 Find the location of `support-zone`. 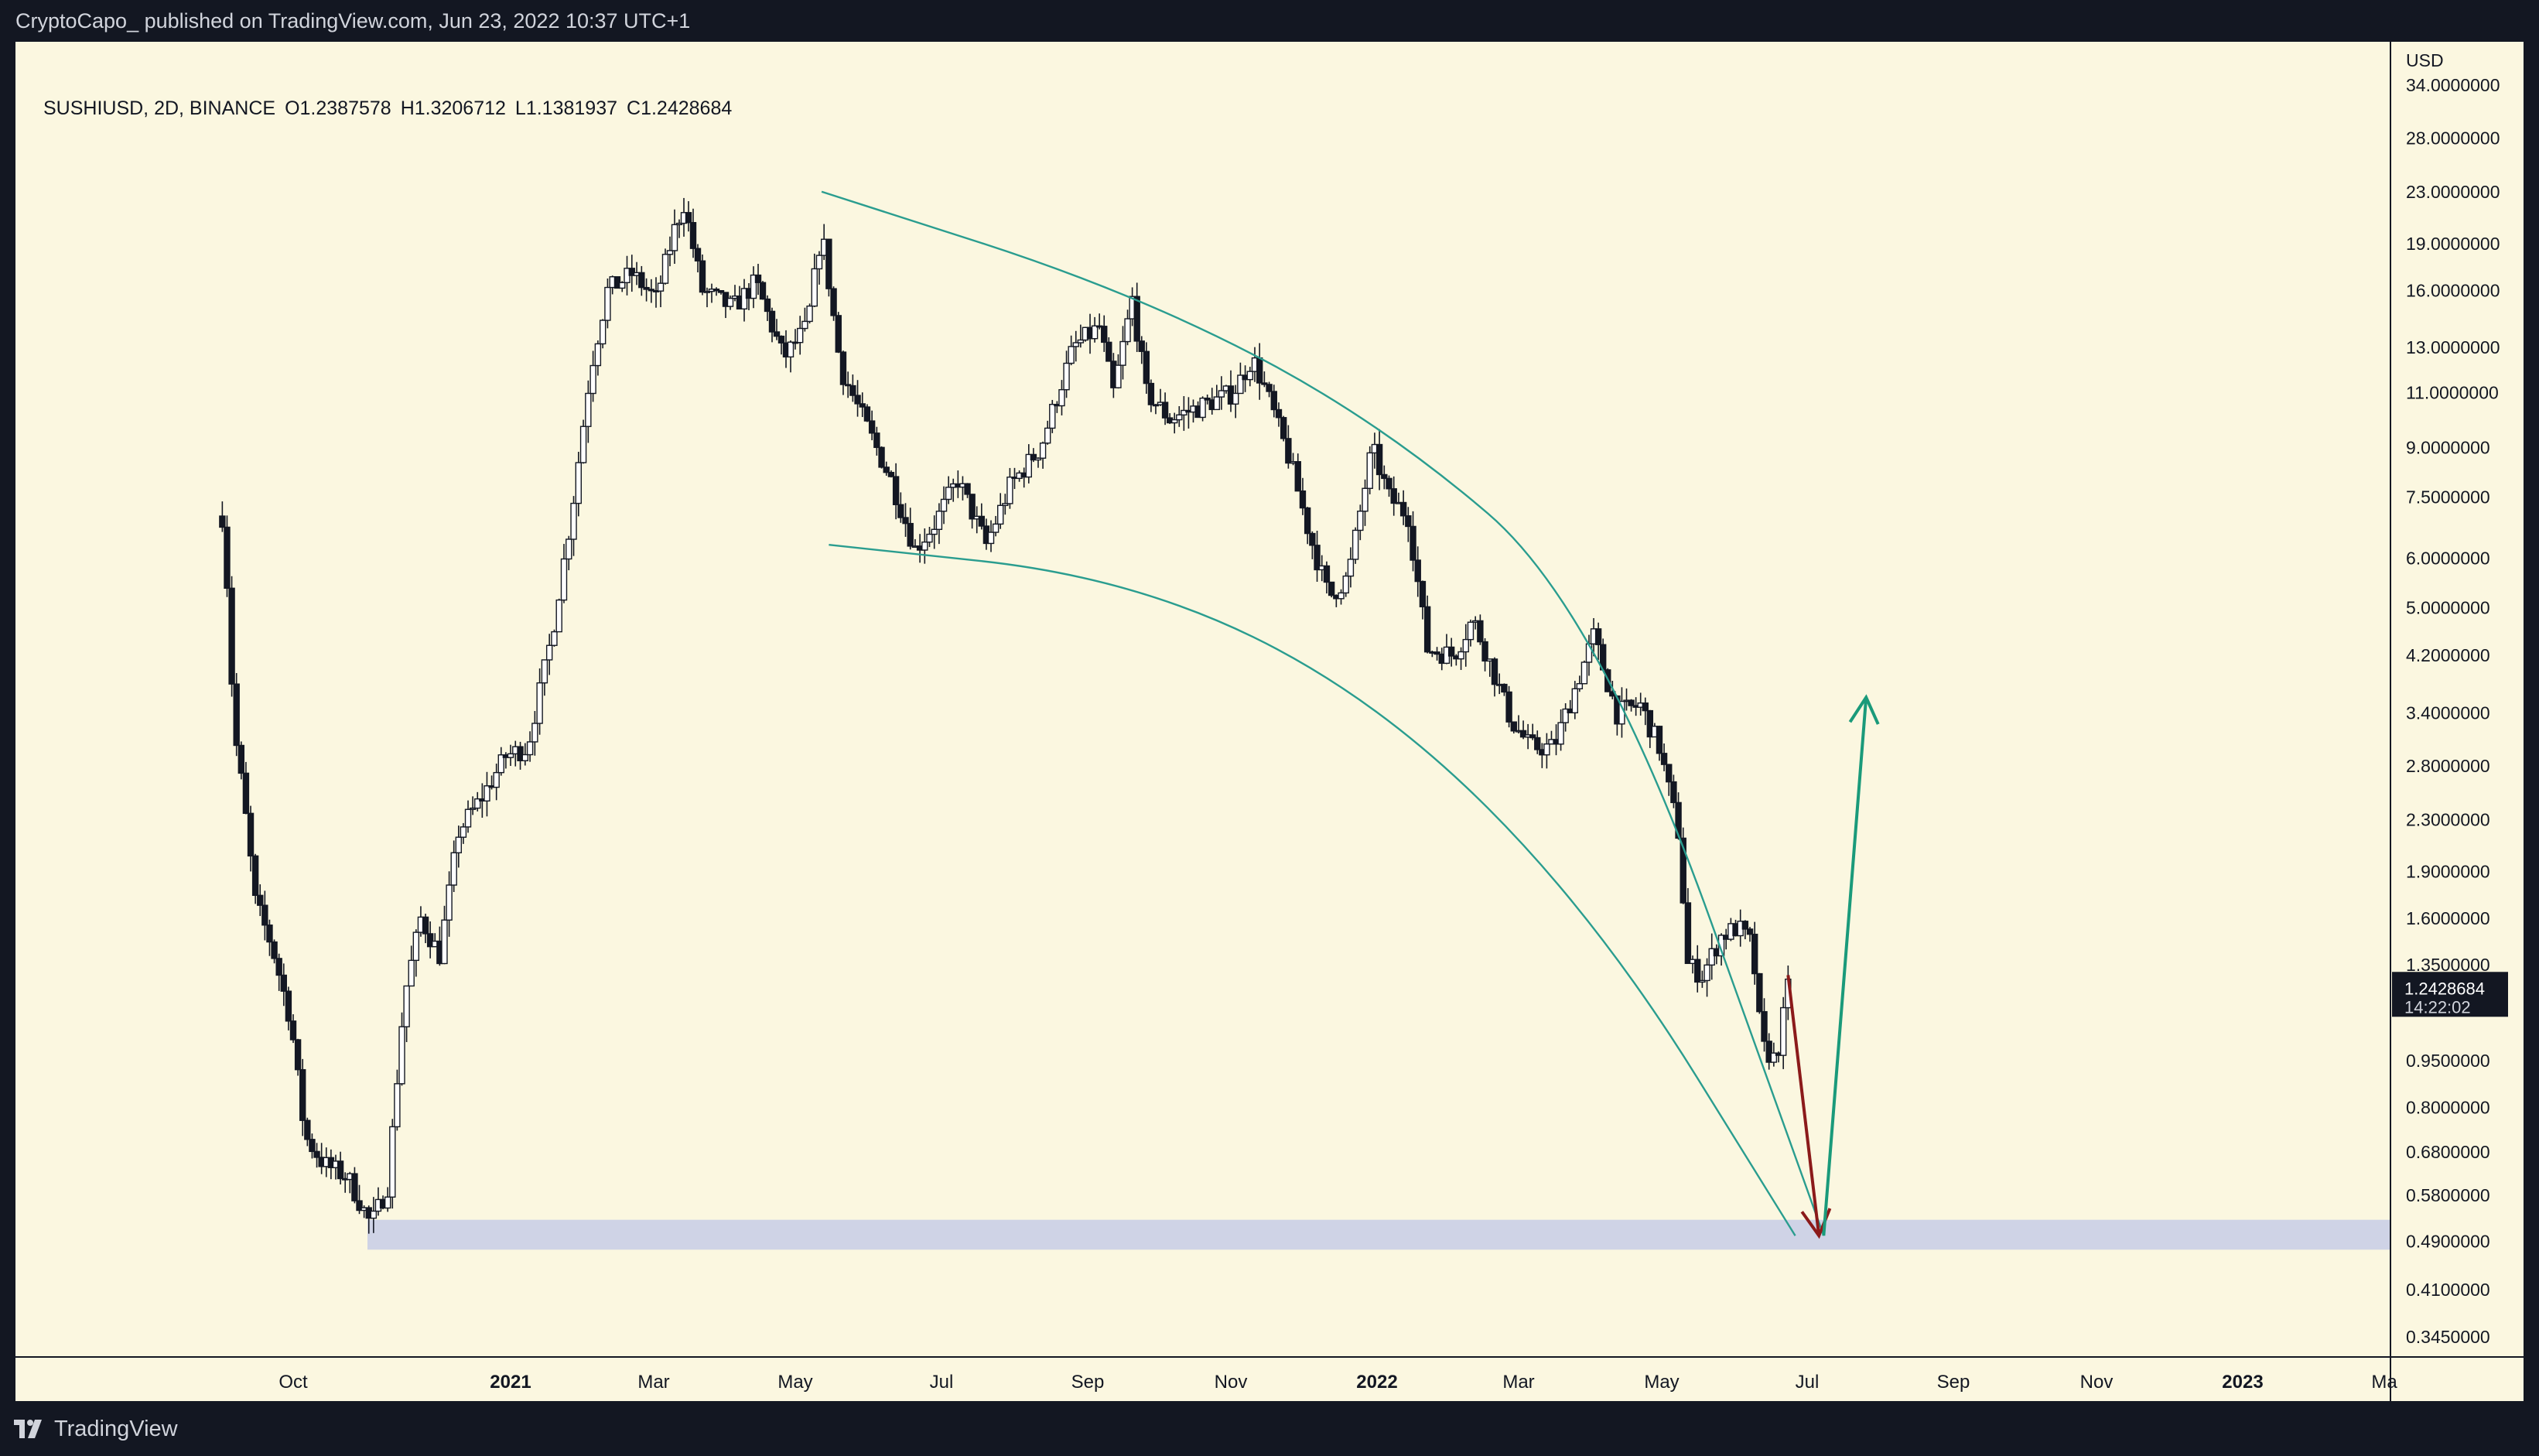

support-zone is located at coordinates (1378, 1235).